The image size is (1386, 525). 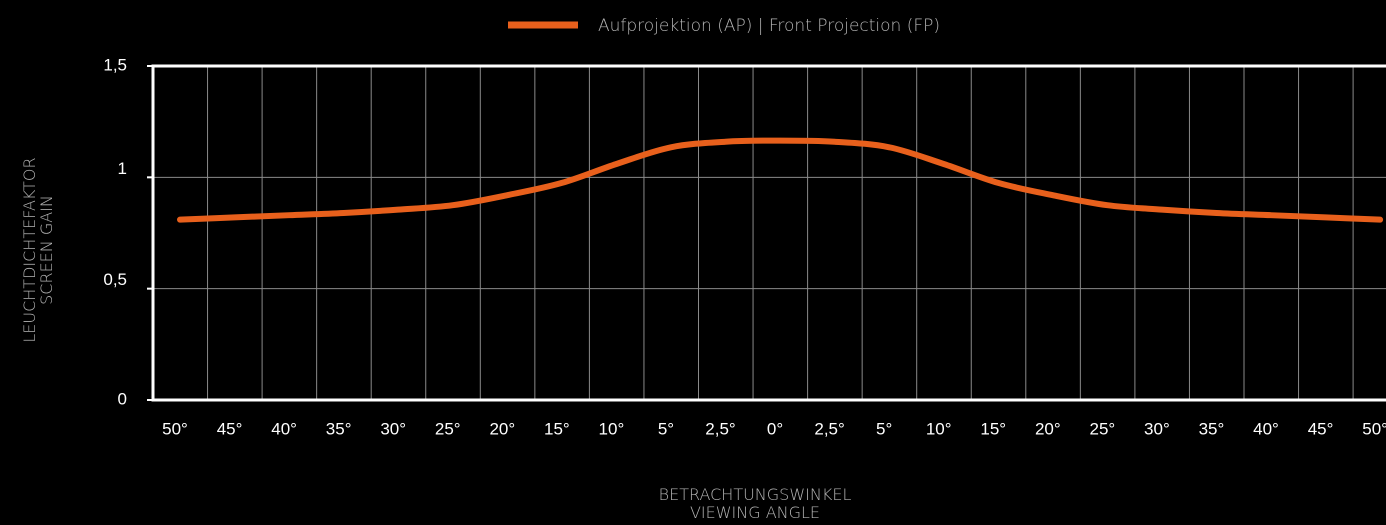 I want to click on data-line, so click(x=780, y=180).